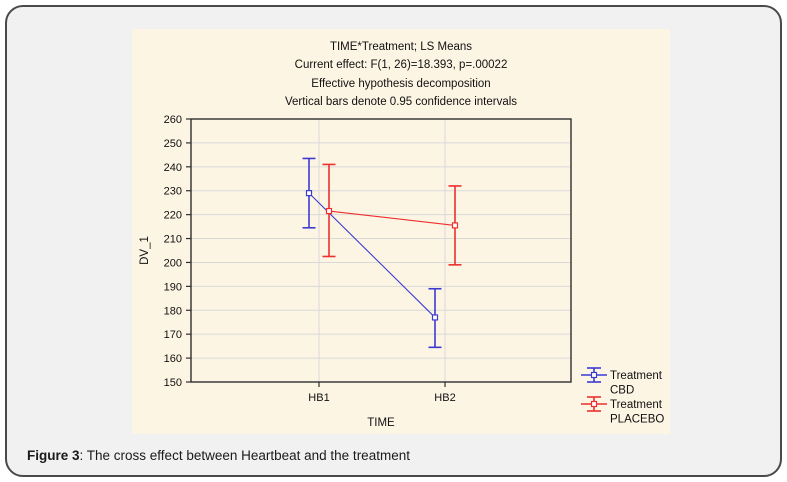 This screenshot has height=482, width=787. Describe the element at coordinates (173, 383) in the screenshot. I see `y-tick-label: 150` at that location.